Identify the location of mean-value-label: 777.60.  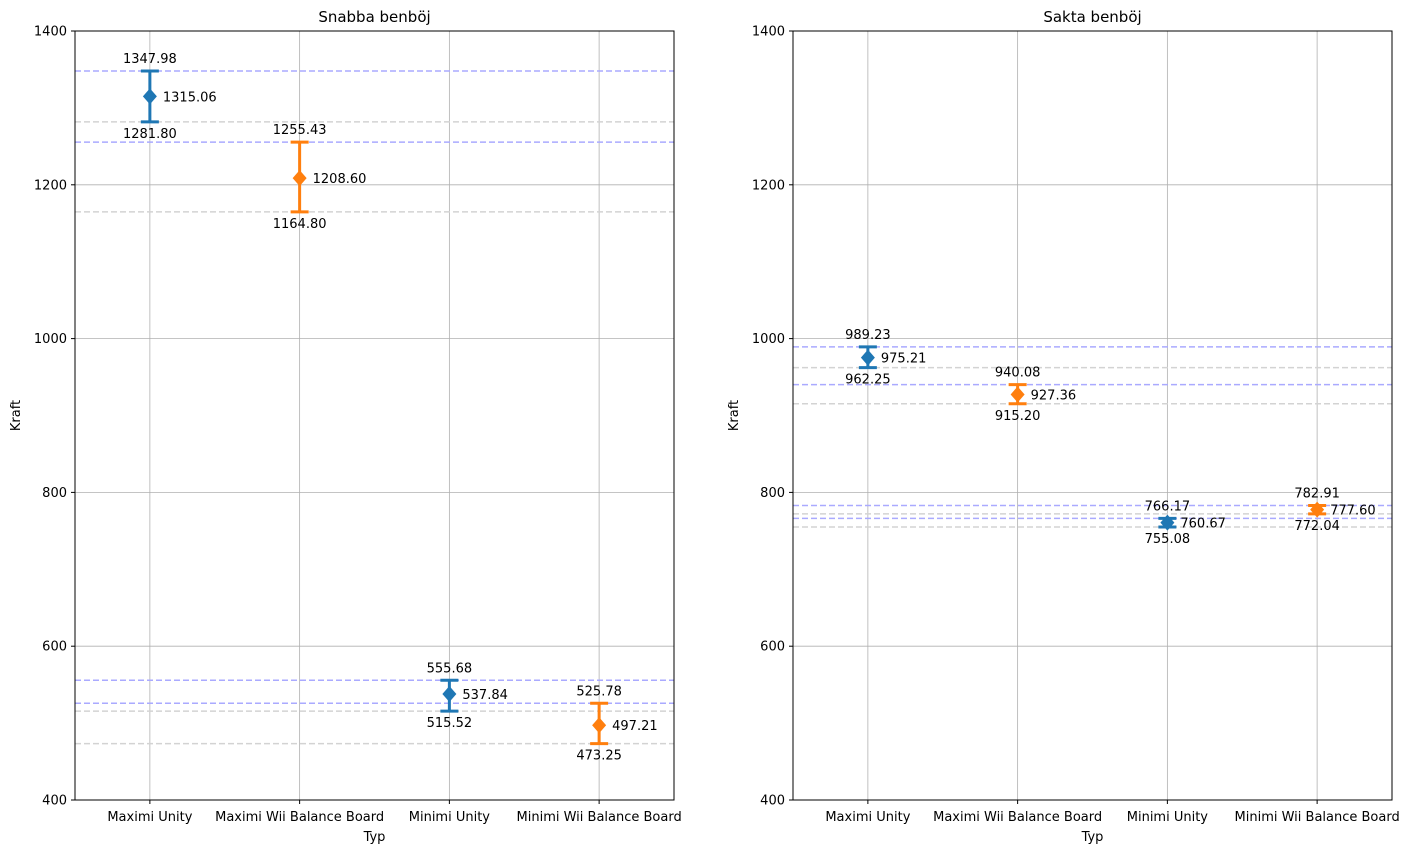
(1353, 511).